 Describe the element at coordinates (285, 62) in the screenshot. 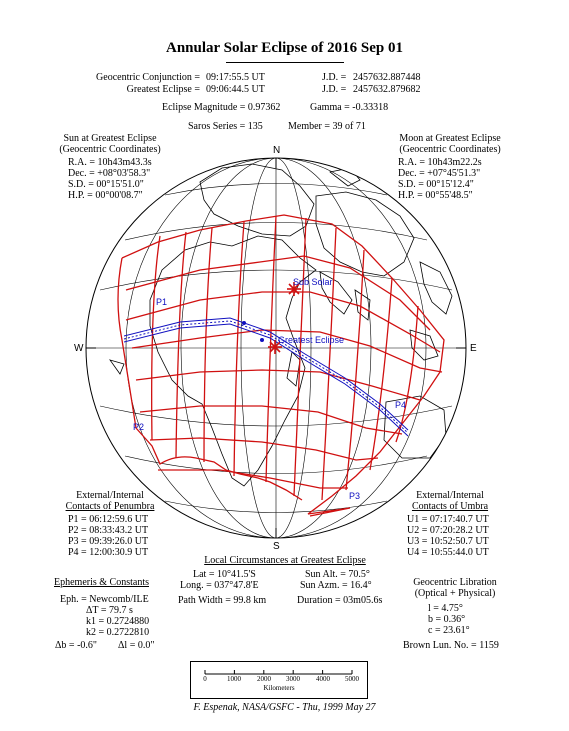

I see `title-rule` at that location.